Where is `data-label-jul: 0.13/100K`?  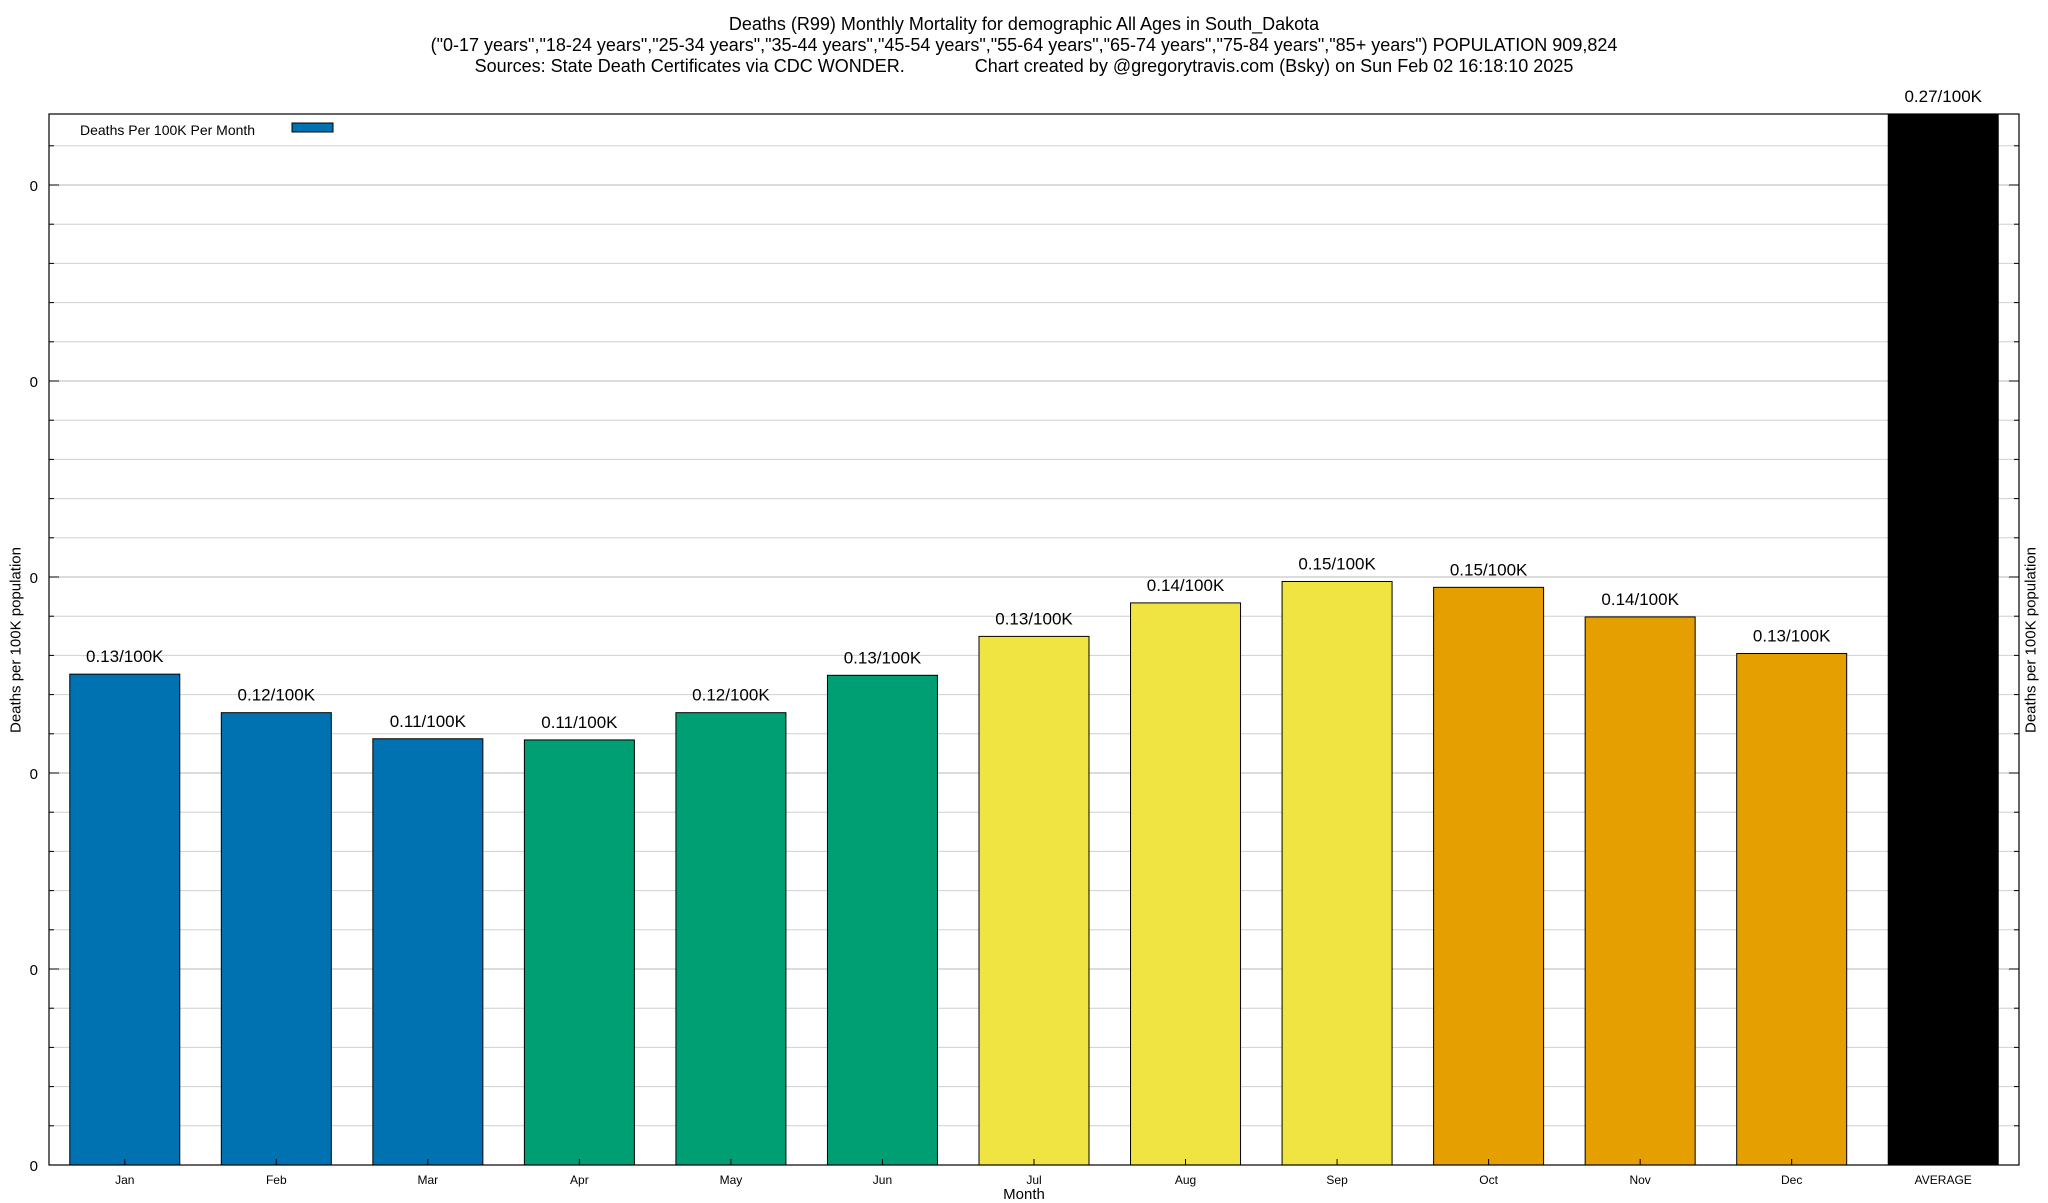 data-label-jul: 0.13/100K is located at coordinates (1034, 618).